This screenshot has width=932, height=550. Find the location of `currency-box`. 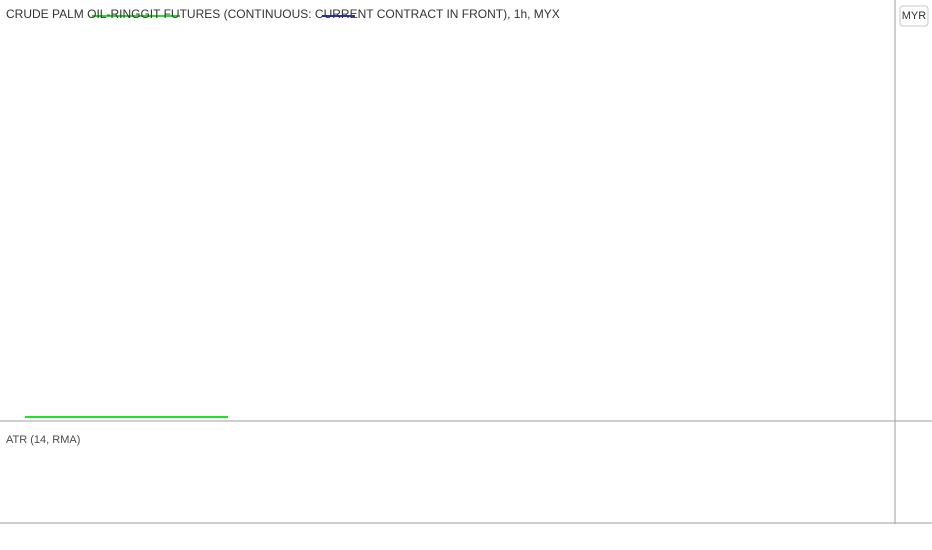

currency-box is located at coordinates (914, 16).